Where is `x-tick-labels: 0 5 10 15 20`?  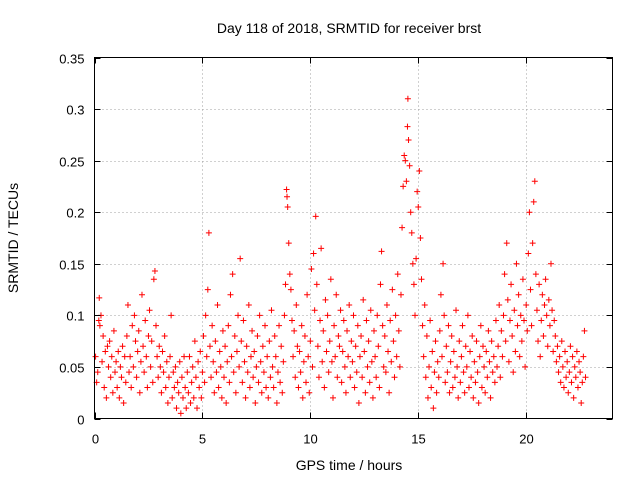 x-tick-labels: 0 5 10 15 20 is located at coordinates (313, 439).